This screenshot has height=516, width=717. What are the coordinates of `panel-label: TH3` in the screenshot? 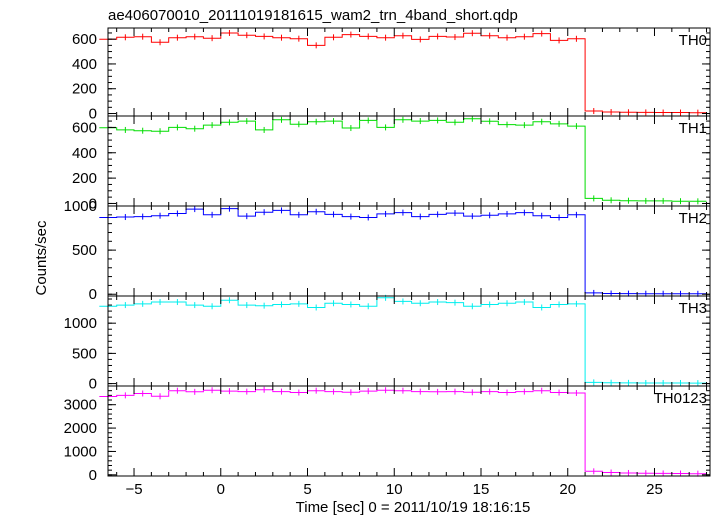 It's located at (693, 308).